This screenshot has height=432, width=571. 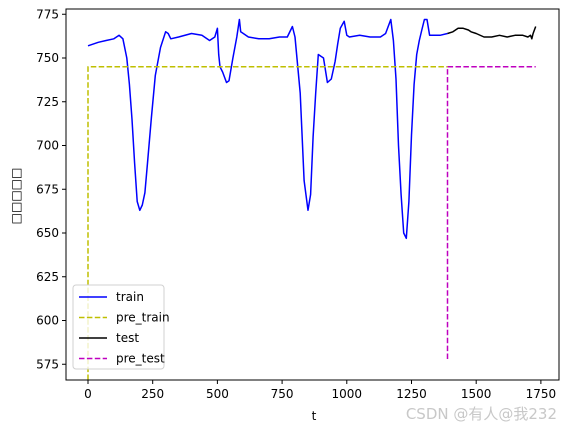 I want to click on y-tick-label: 775, so click(x=47, y=14).